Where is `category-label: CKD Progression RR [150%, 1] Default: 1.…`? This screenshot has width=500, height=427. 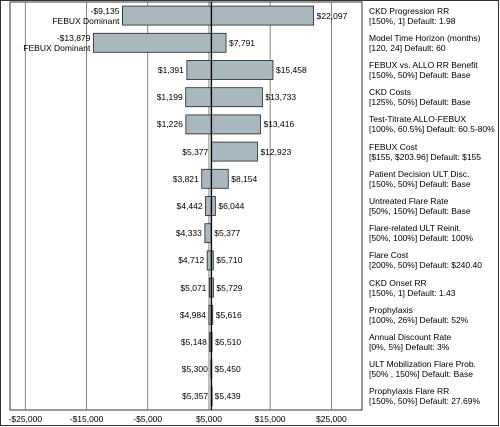 category-label: CKD Progression RR [150%, 1] Default: 1.… is located at coordinates (412, 15).